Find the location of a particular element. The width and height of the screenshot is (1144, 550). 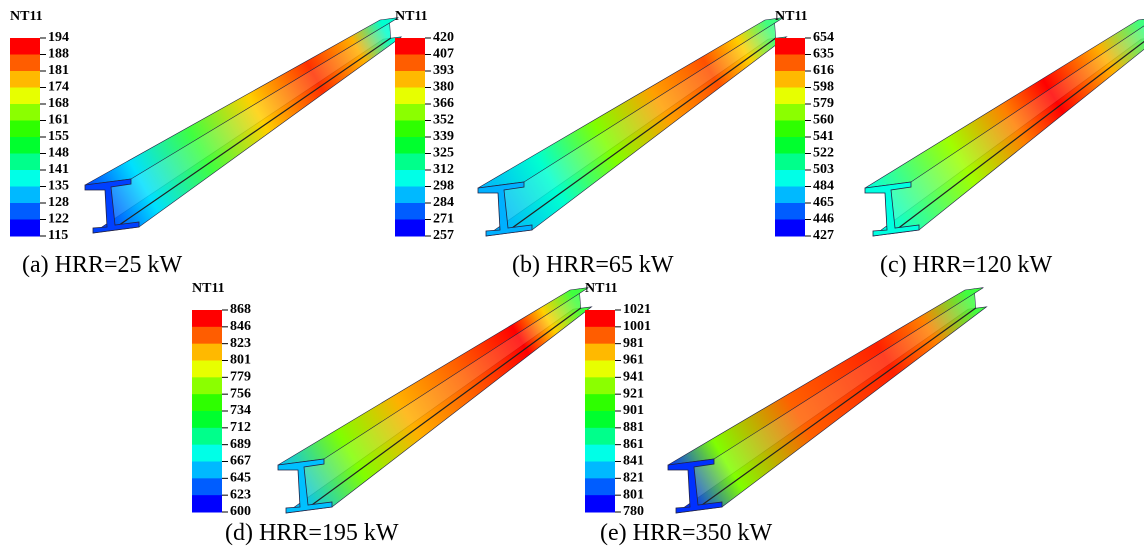

legend-value: 522 is located at coordinates (823, 153).